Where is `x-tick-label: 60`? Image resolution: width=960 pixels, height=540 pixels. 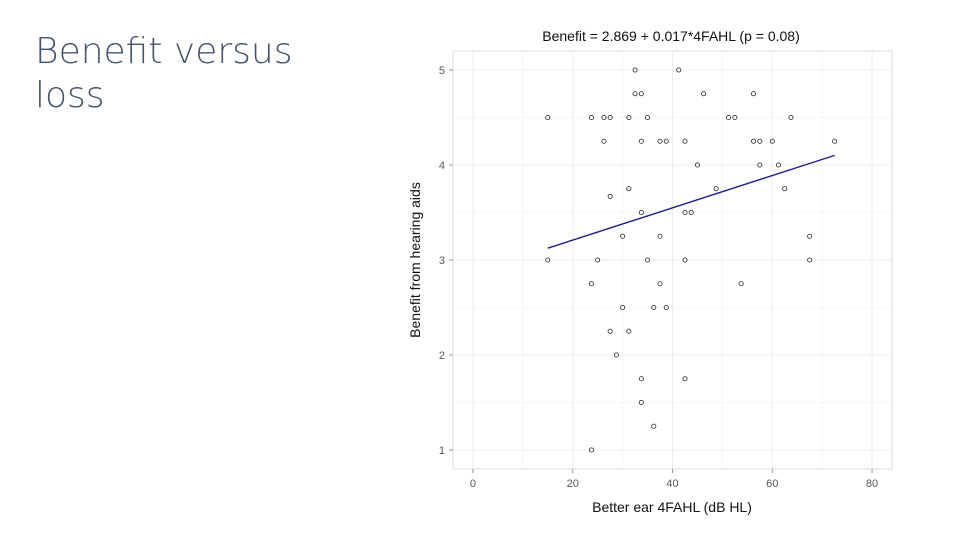 x-tick-label: 60 is located at coordinates (772, 484).